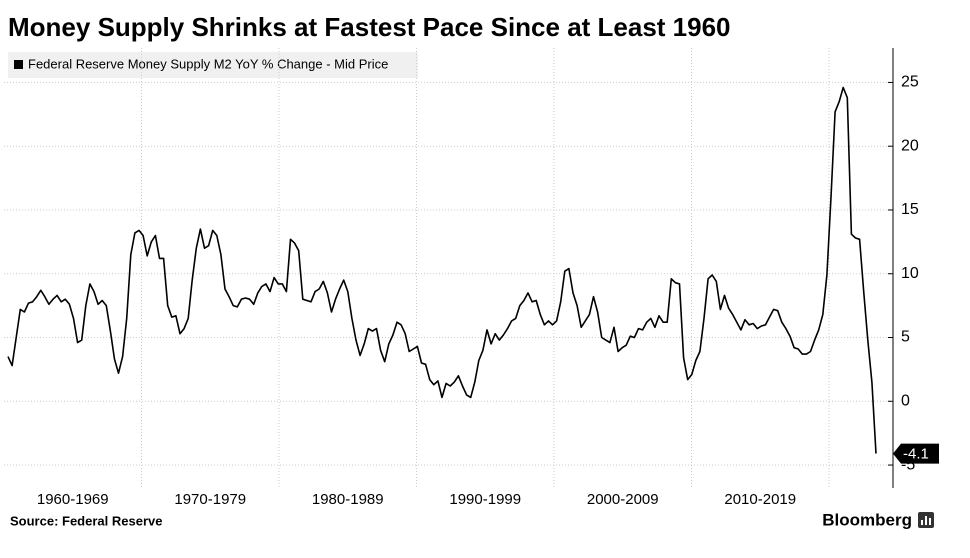 The width and height of the screenshot is (970, 558). Describe the element at coordinates (910, 209) in the screenshot. I see `y-tick-label: 15` at that location.